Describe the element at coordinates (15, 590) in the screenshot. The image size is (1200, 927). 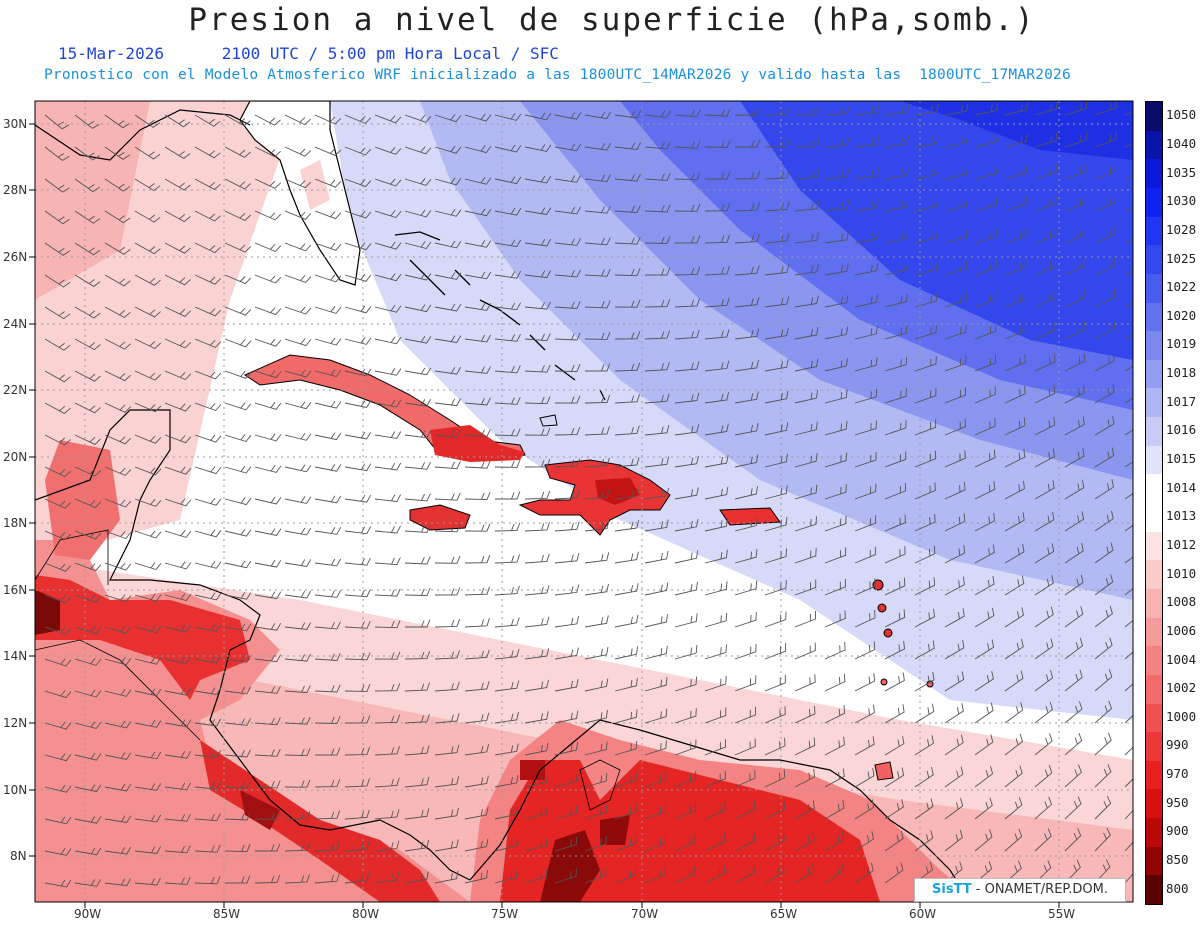
I see `lat-label-16n: 16N` at that location.